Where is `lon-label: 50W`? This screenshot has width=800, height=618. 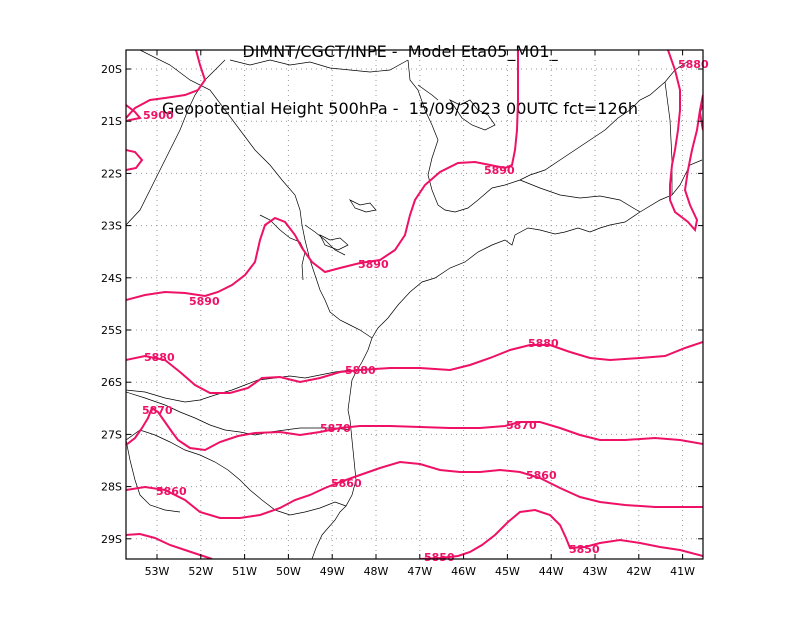 lon-label: 50W is located at coordinates (288, 571).